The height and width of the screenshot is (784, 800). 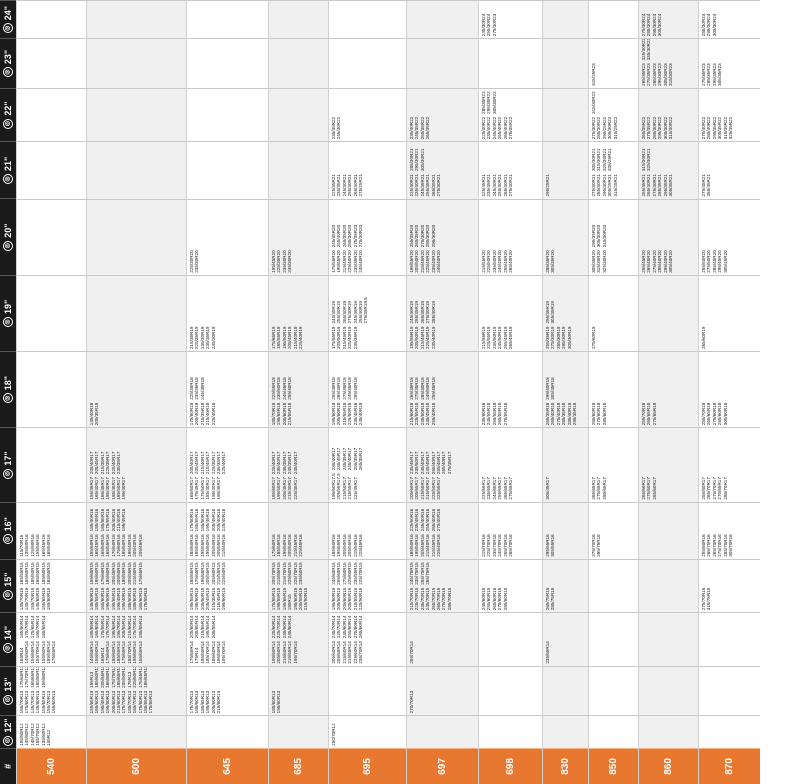 What do you see at coordinates (301, 573) in the screenshot?
I see `tire-size: 235/60R15` at bounding box center [301, 573].